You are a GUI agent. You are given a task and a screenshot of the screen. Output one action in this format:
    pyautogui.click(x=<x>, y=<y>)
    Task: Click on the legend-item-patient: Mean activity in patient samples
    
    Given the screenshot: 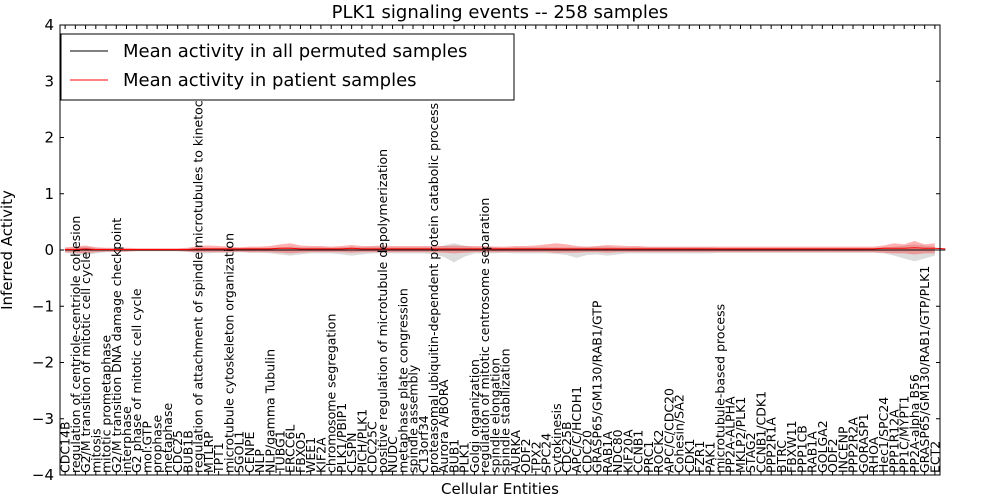 What is the action you would take?
    pyautogui.click(x=243, y=80)
    